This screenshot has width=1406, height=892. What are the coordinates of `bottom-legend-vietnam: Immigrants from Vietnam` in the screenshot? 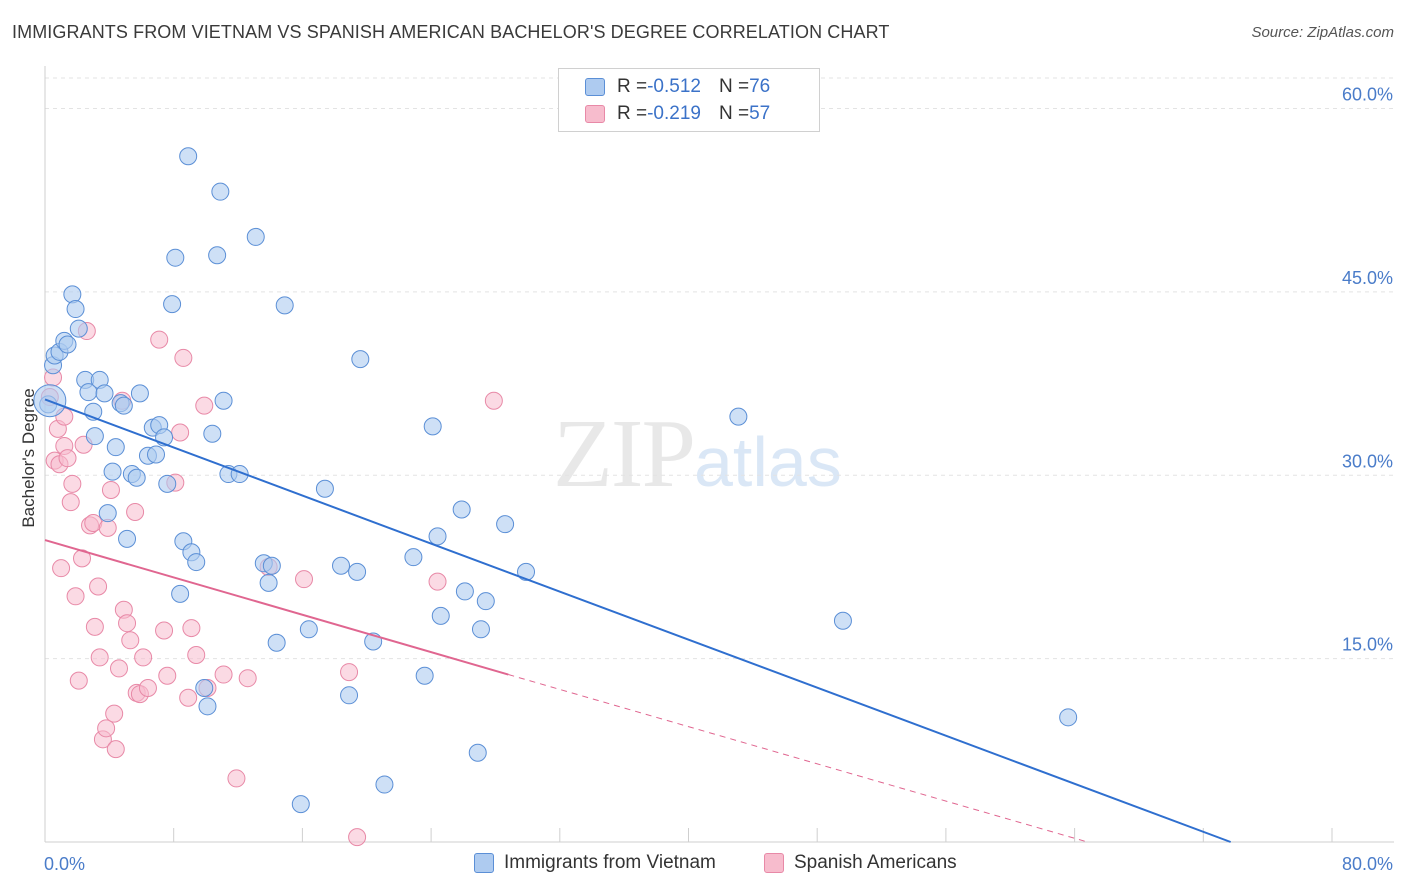 It's located at (595, 863).